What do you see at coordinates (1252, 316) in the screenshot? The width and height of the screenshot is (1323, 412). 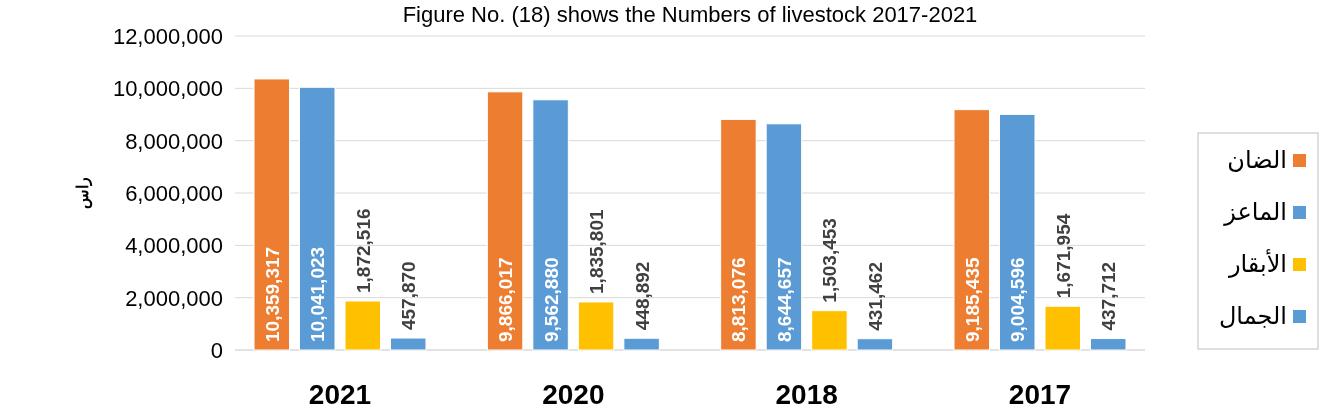 I see `legend-label: الجمال` at bounding box center [1252, 316].